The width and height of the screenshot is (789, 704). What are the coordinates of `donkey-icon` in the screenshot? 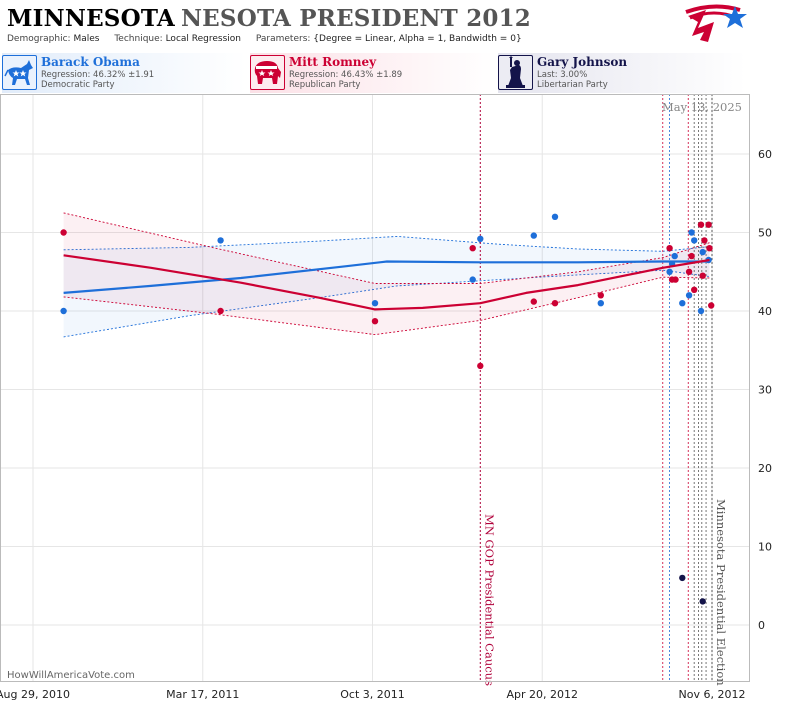 It's located at (19, 72).